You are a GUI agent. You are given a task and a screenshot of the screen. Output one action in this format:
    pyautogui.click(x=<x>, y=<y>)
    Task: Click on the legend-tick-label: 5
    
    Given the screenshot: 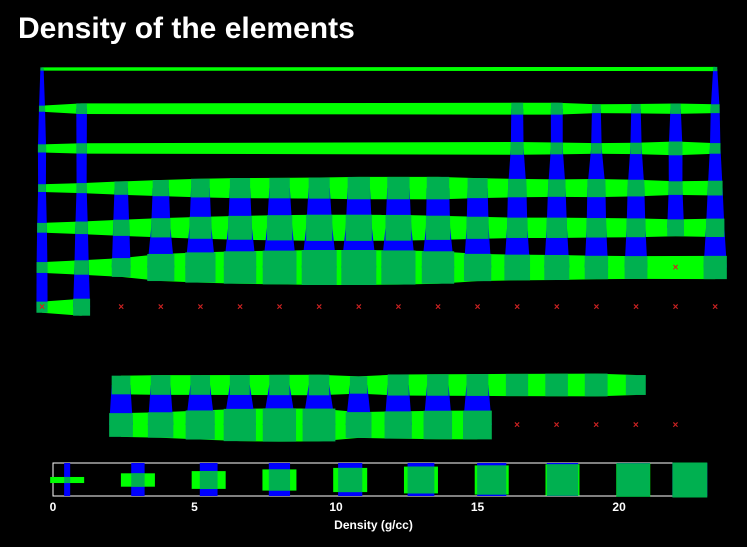 What is the action you would take?
    pyautogui.click(x=194, y=507)
    